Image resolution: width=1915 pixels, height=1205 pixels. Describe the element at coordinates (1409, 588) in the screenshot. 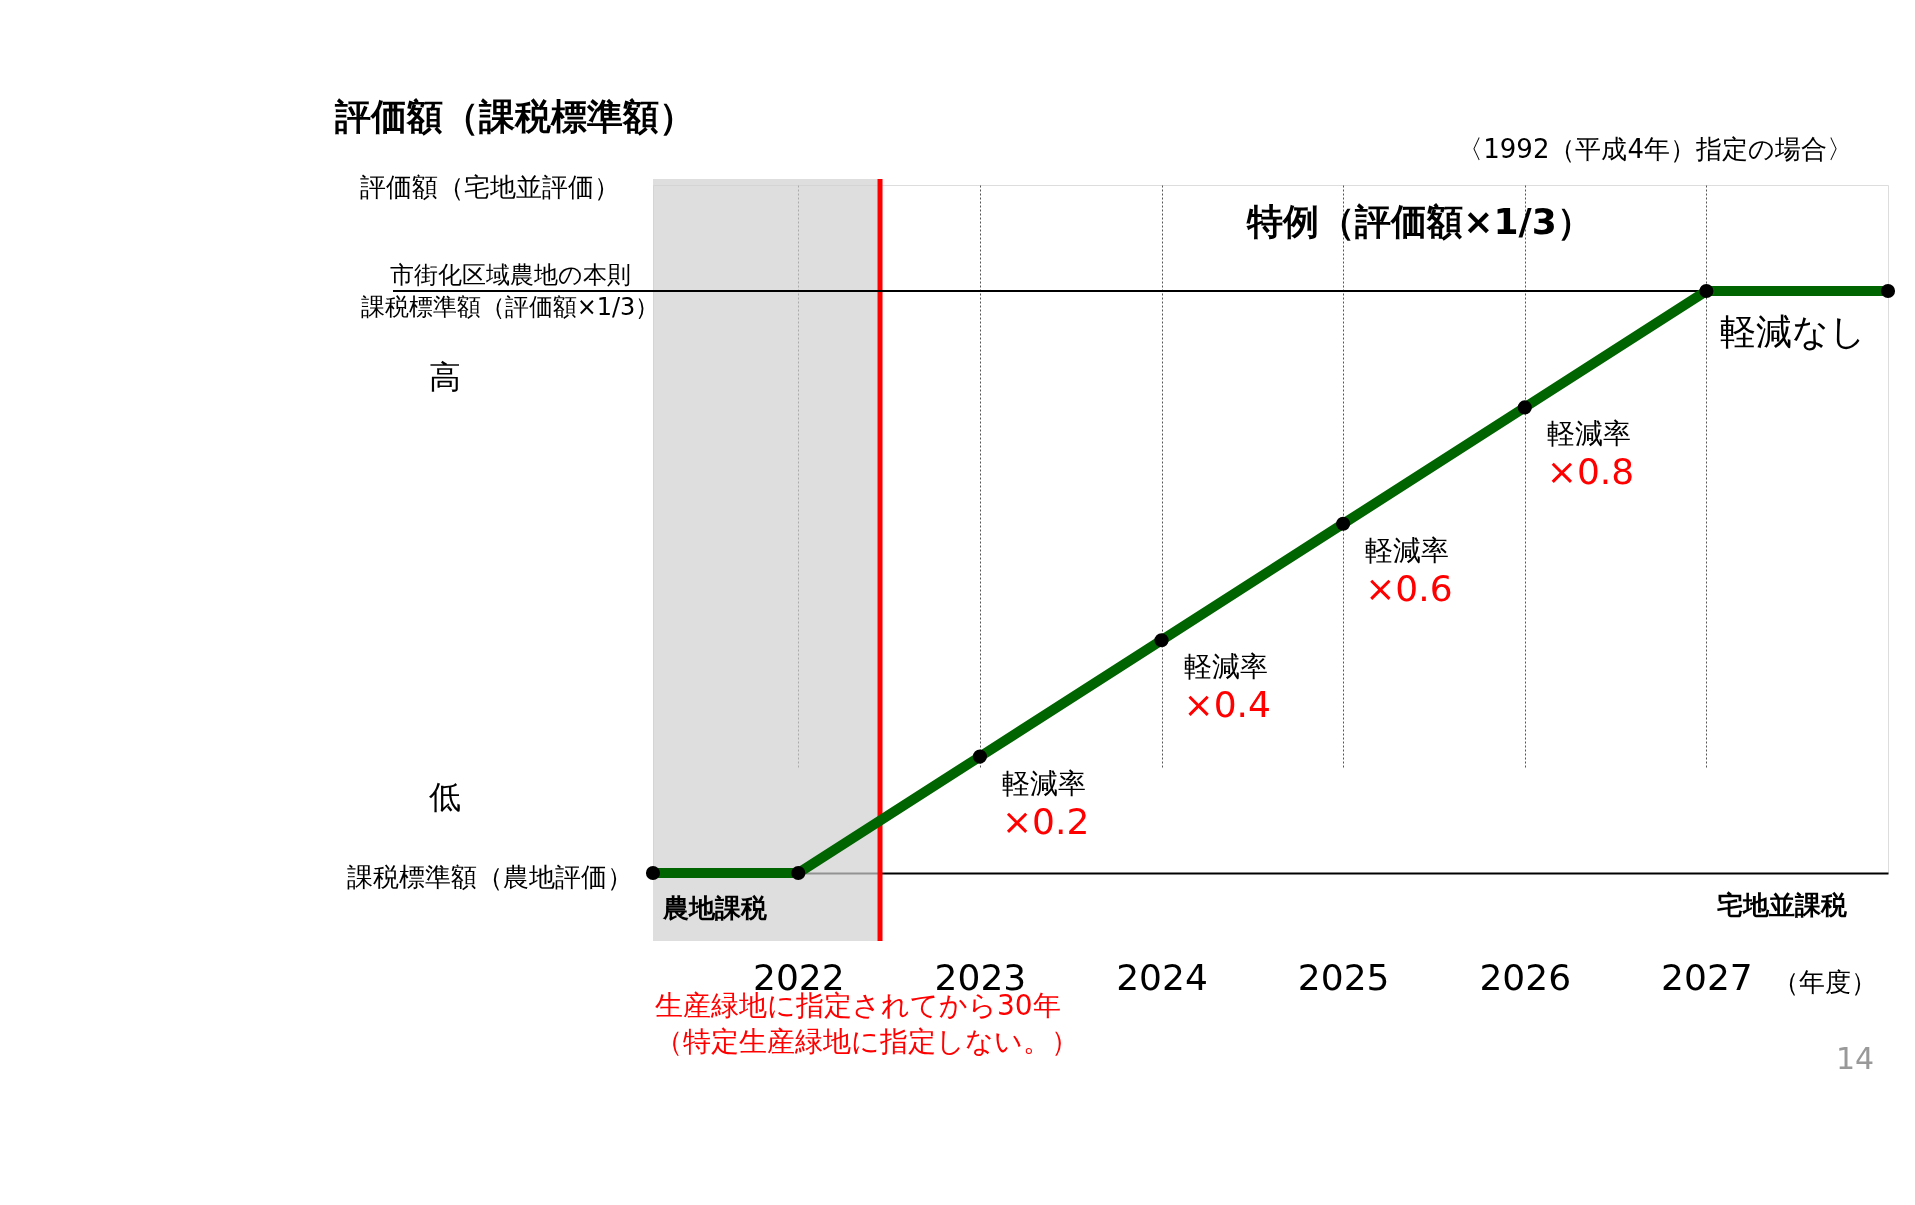

I see `annotation: ×0.6` at that location.